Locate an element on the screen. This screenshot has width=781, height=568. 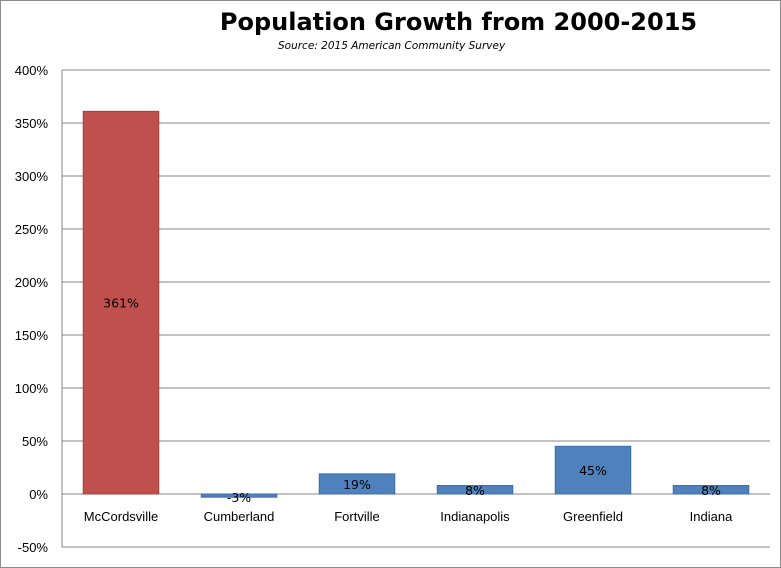
data-label: 361% is located at coordinates (121, 303).